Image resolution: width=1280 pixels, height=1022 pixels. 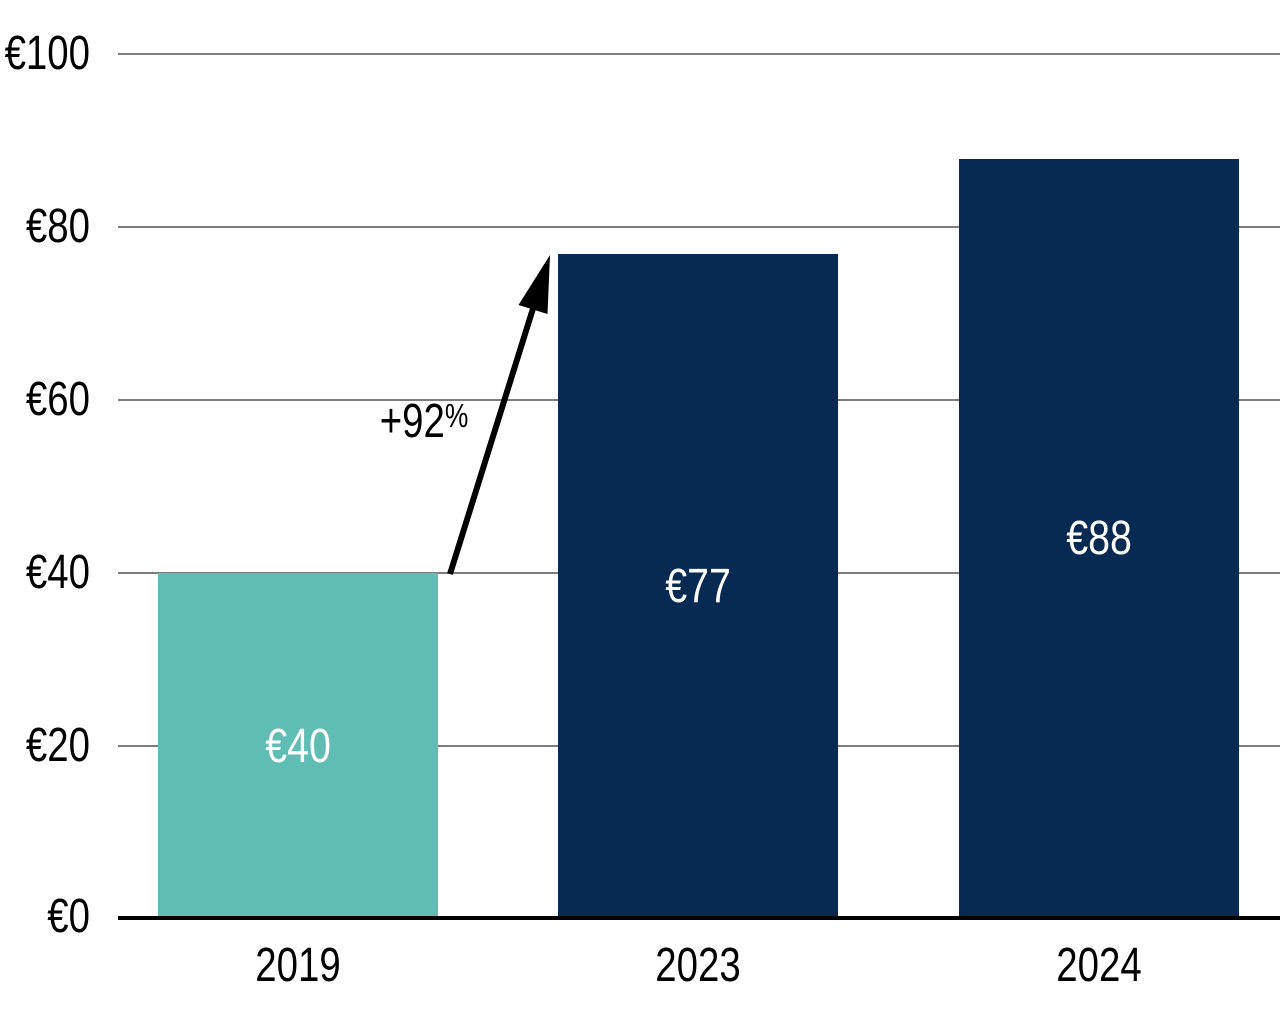 What do you see at coordinates (456, 415) in the screenshot?
I see `growth-annotation-percent: %` at bounding box center [456, 415].